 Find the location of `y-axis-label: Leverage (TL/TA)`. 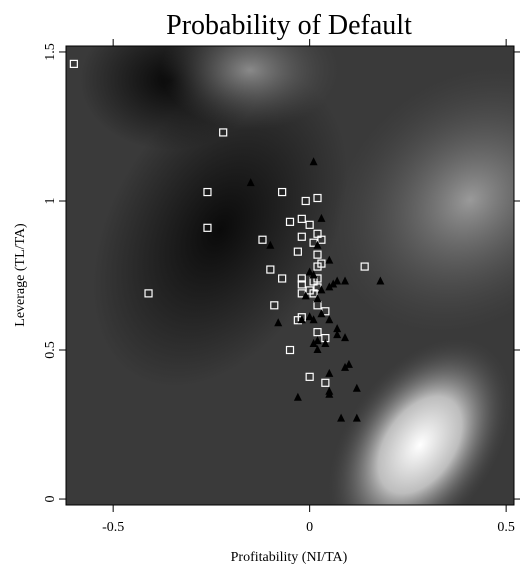

y-axis-label: Leverage (TL/TA) is located at coordinates (20, 275).